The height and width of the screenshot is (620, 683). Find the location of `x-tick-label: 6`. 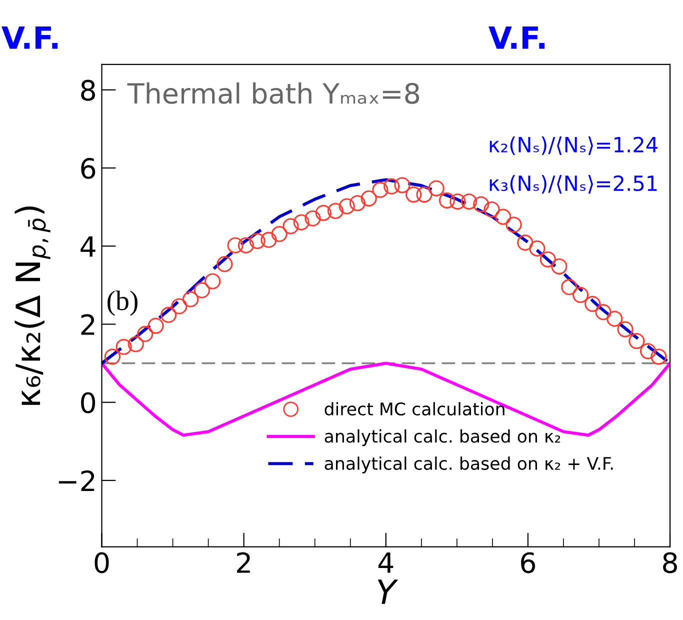

x-tick-label: 6 is located at coordinates (528, 563).